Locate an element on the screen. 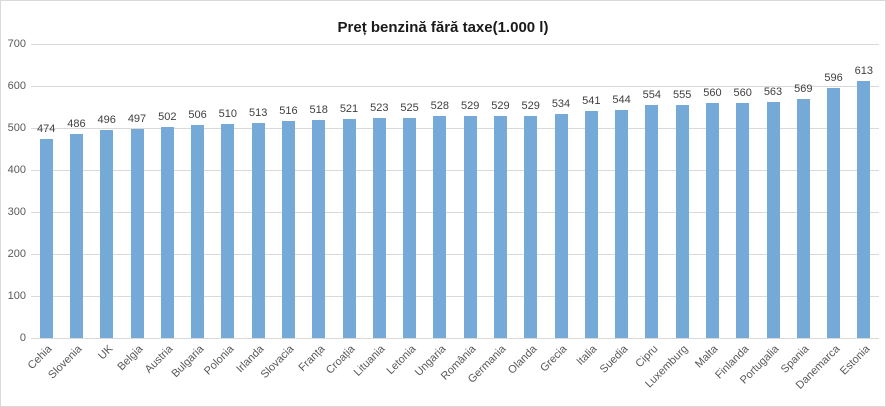  bar-value-label: 516 is located at coordinates (288, 111).